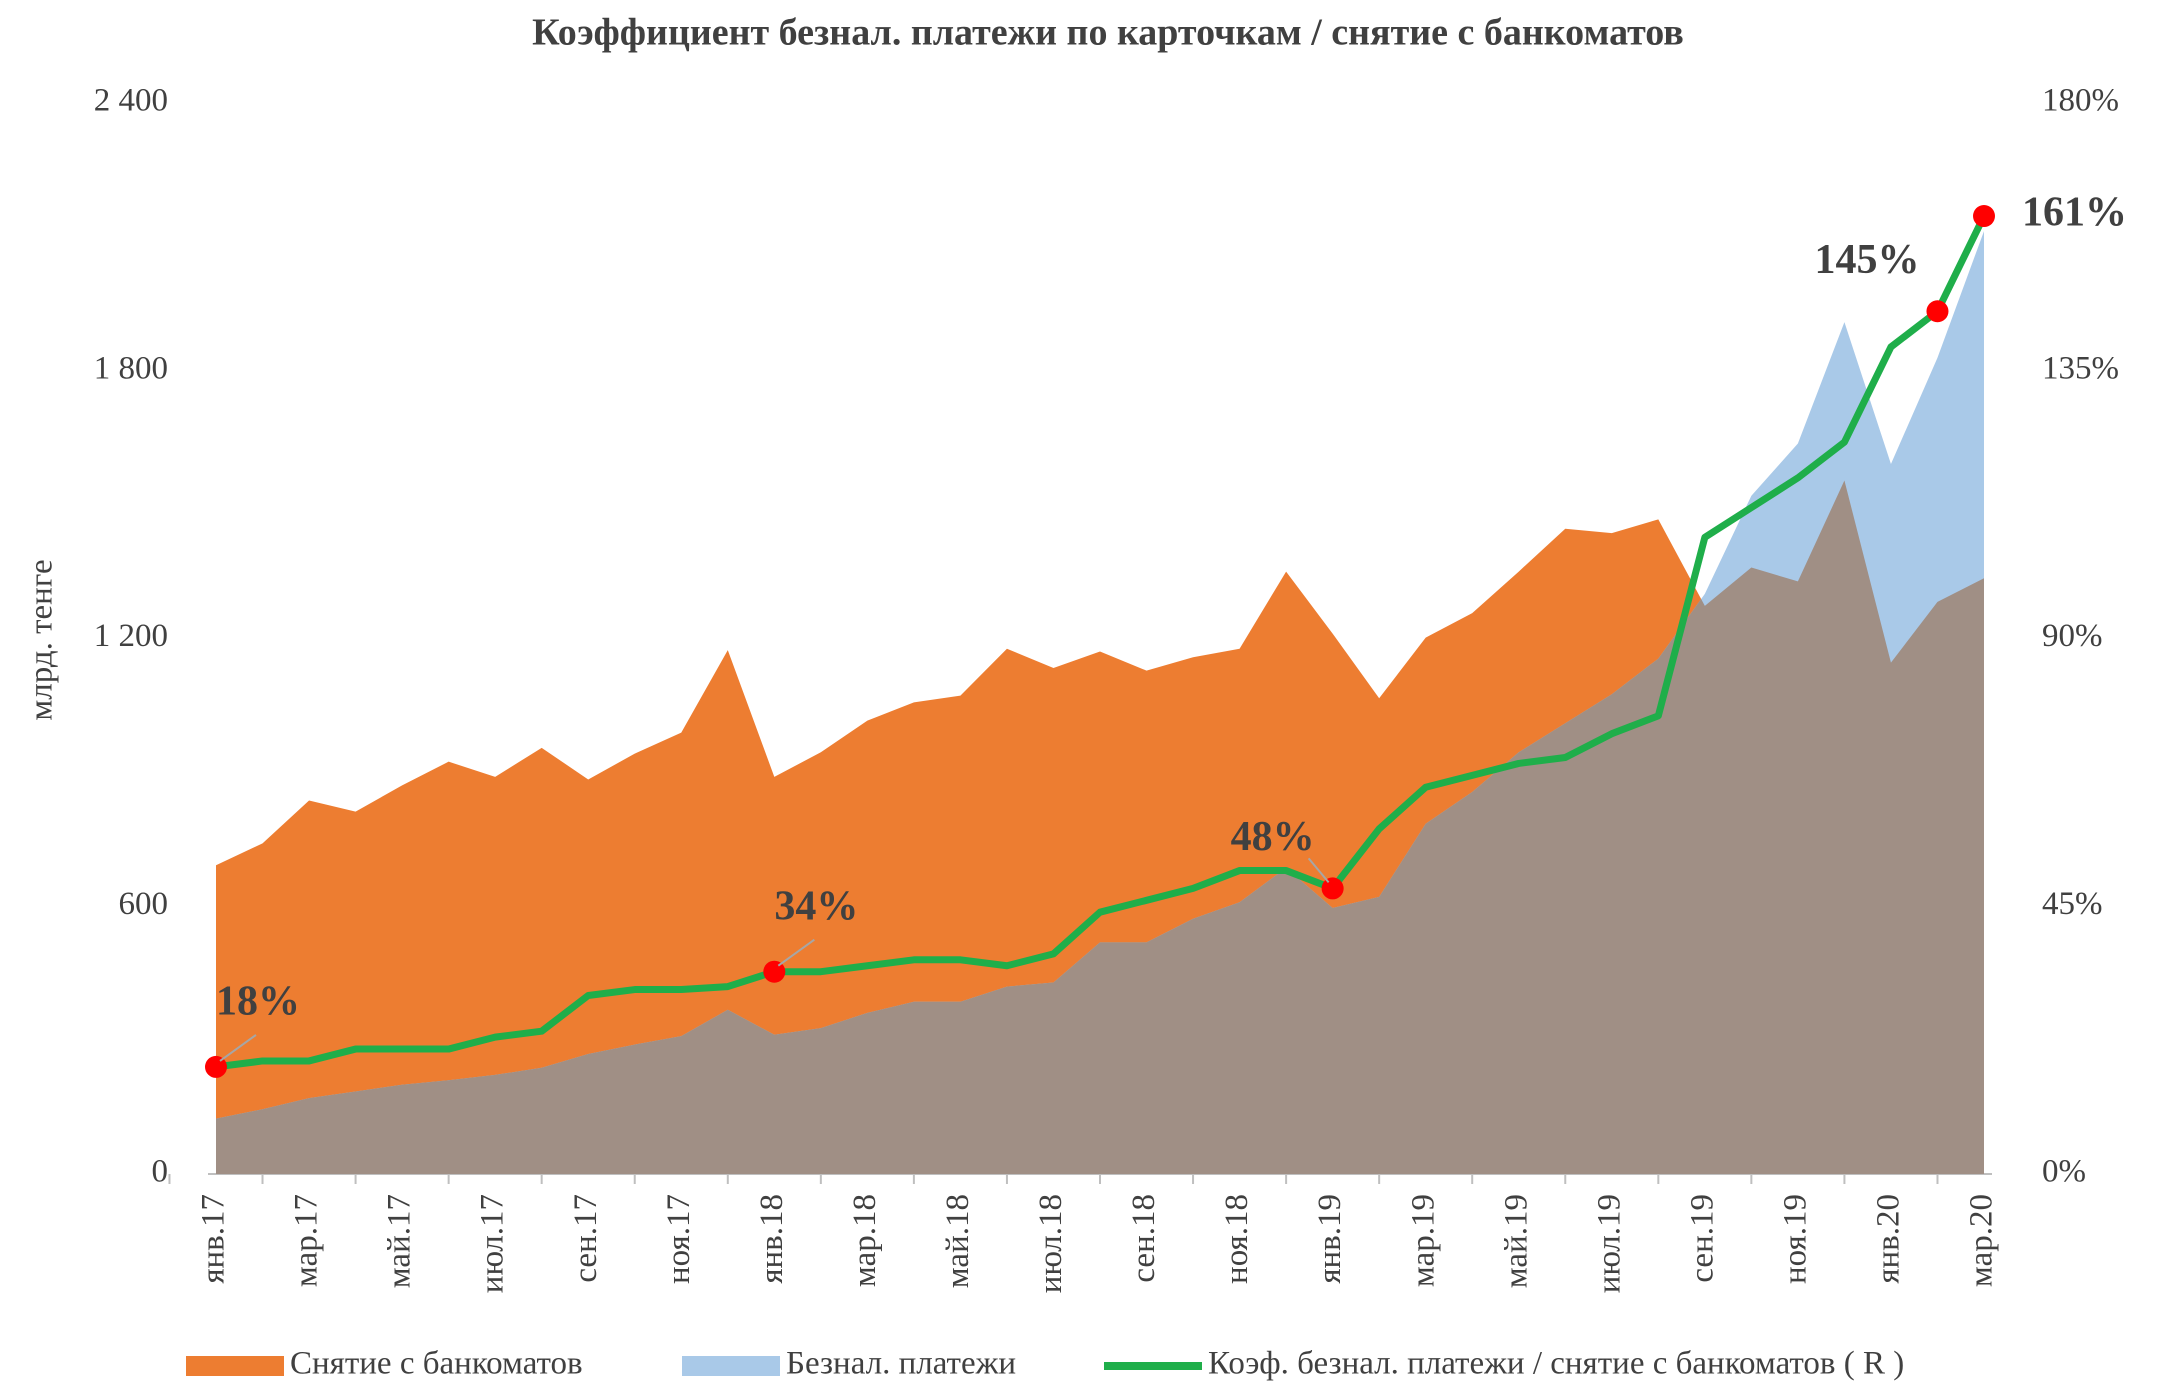 The width and height of the screenshot is (2160, 1394). What do you see at coordinates (131, 636) in the screenshot?
I see `y-tick-label: 1 200` at bounding box center [131, 636].